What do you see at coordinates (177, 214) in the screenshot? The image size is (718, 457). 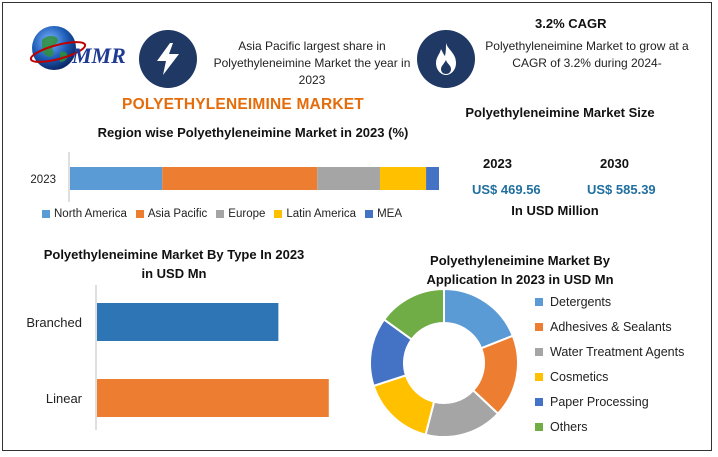 I see `legend-label: Asia Pacific` at bounding box center [177, 214].